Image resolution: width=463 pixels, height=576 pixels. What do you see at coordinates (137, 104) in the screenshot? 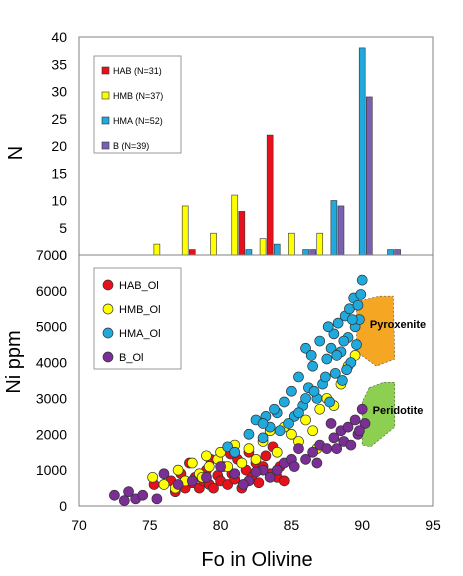
I see `histogram-legend: HAB (N=31) HMB (N=37) HMA (N=52) B (N=39)` at bounding box center [137, 104].